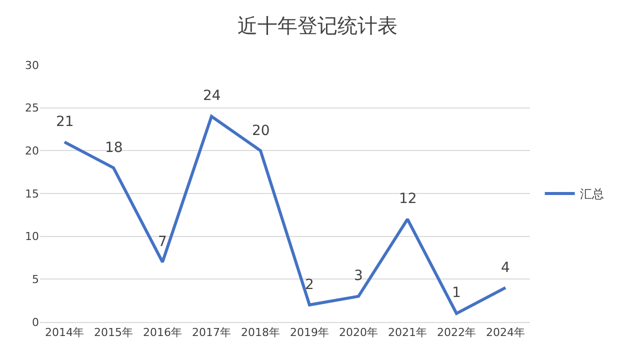  I want to click on data-label: 2, so click(309, 285).